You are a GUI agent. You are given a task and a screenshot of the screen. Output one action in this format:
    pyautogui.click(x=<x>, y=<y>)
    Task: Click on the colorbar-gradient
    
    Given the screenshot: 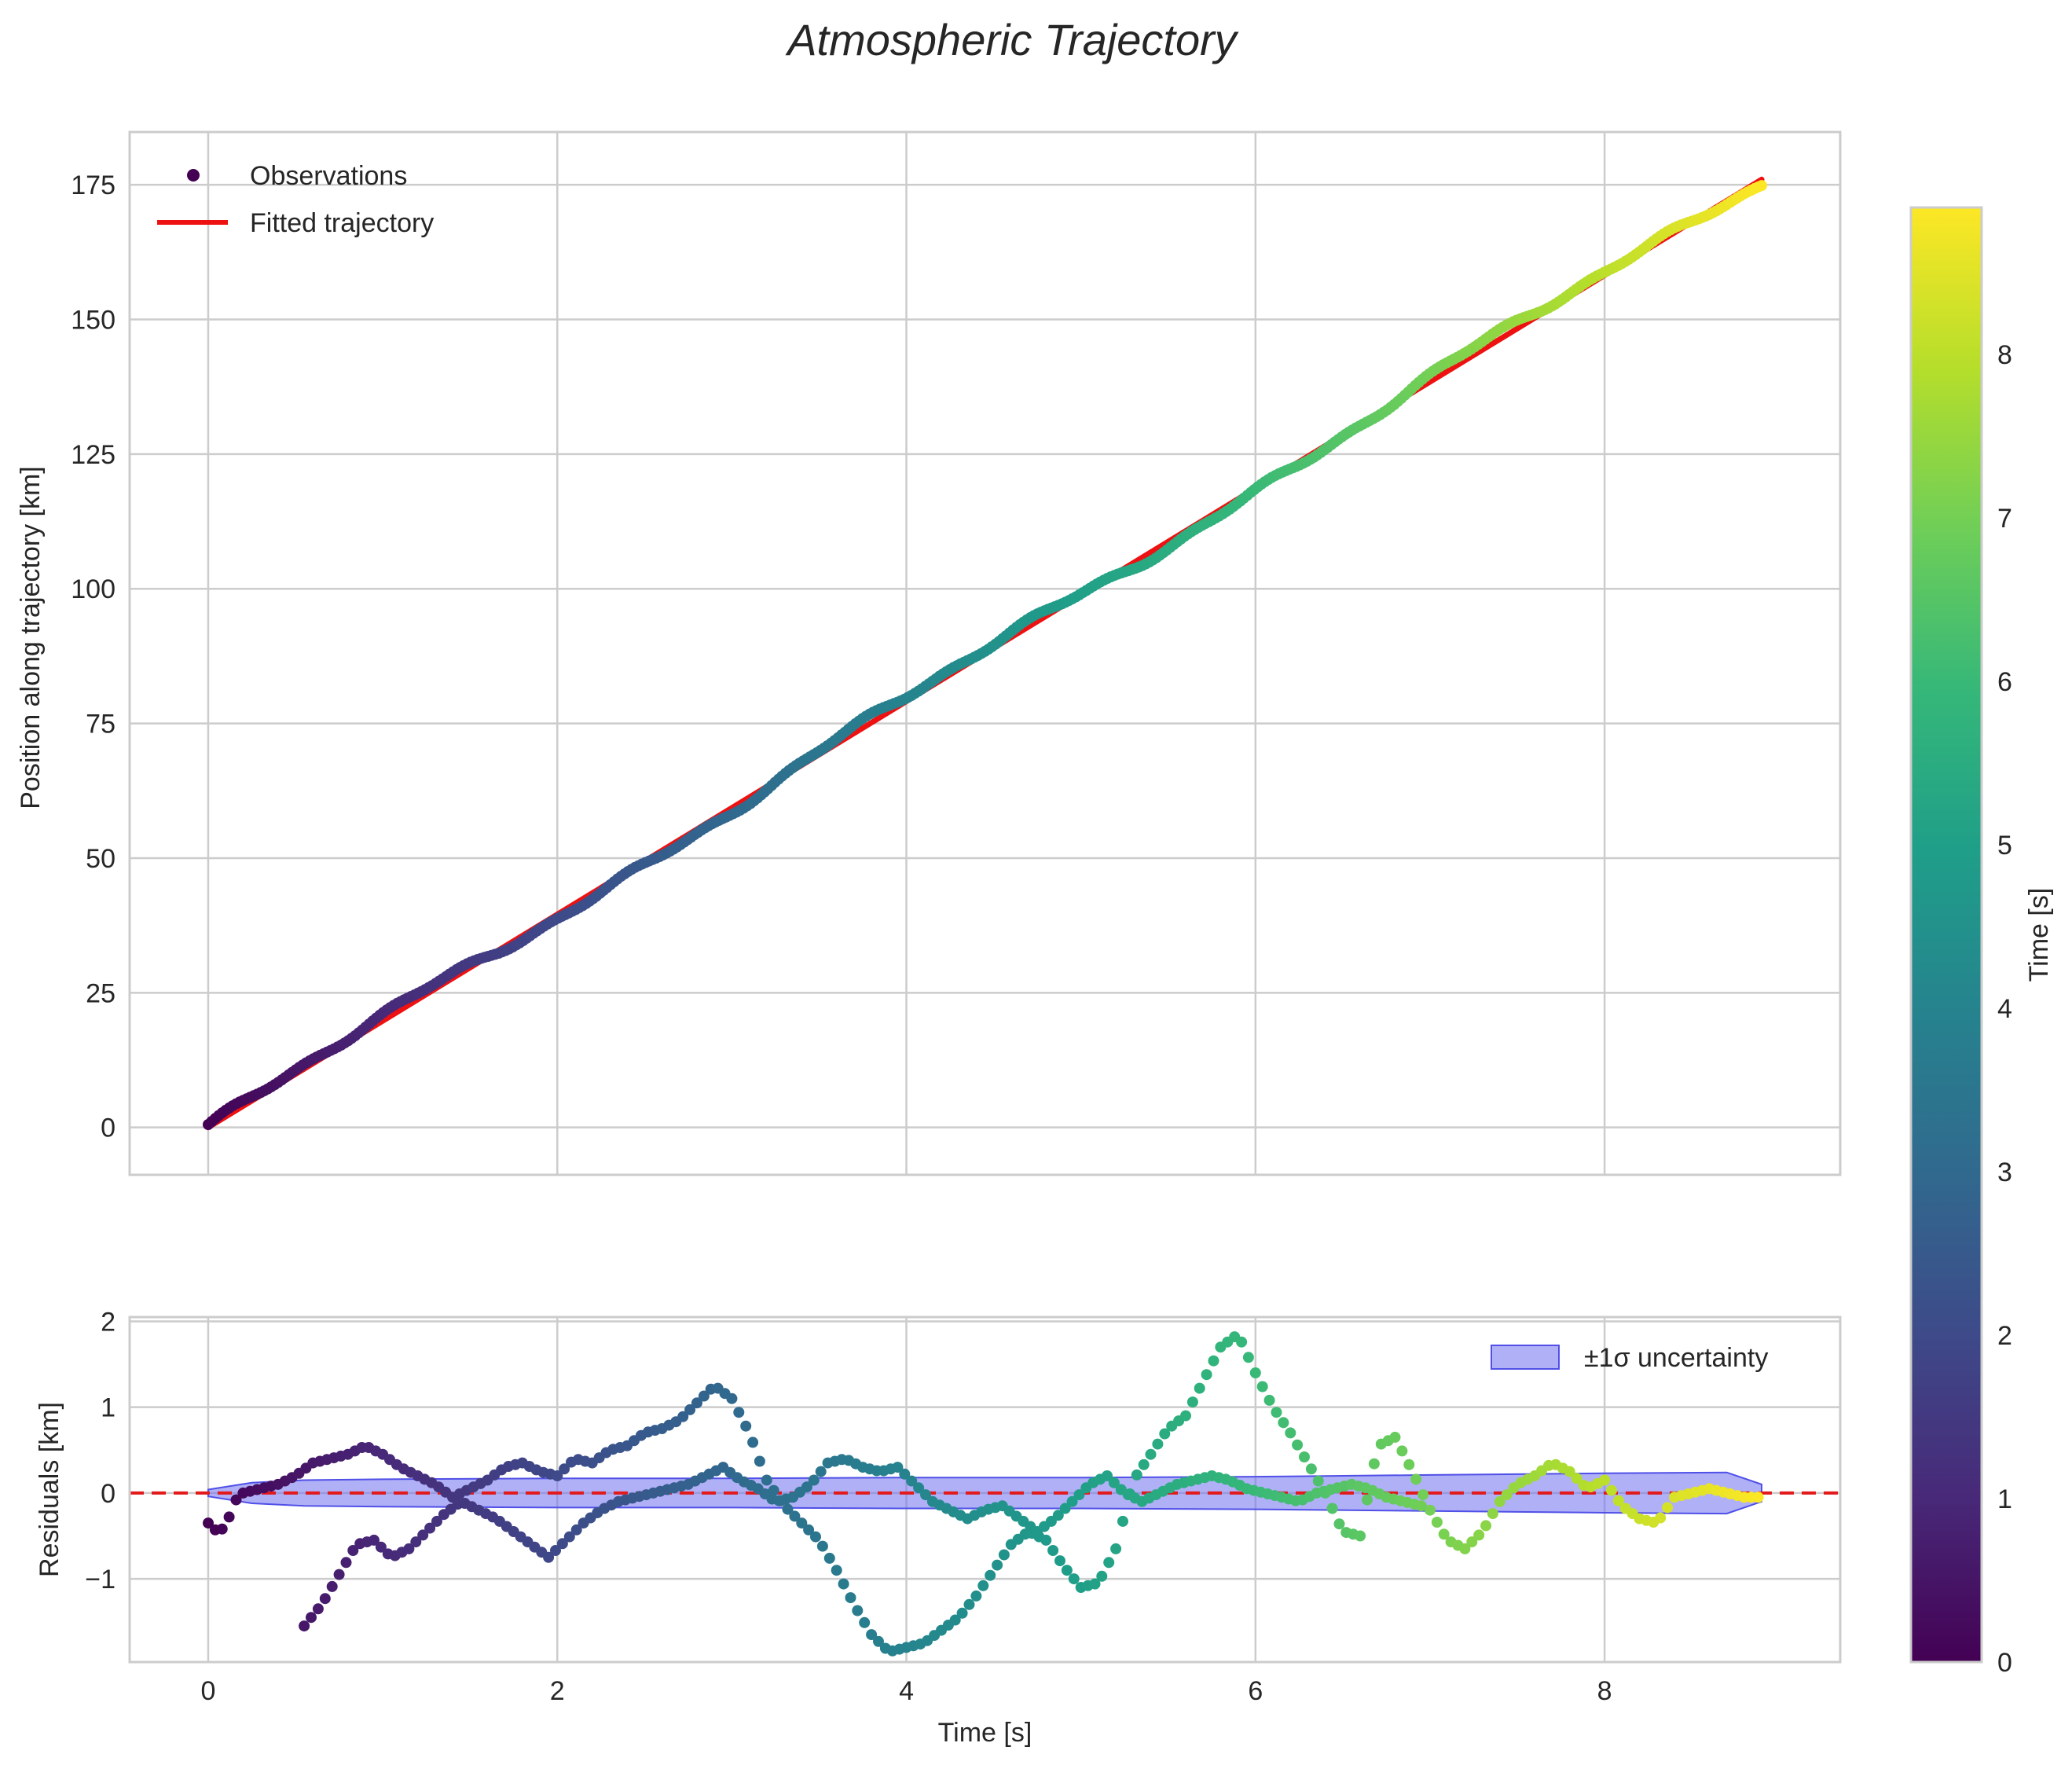 What is the action you would take?
    pyautogui.click(x=1946, y=935)
    